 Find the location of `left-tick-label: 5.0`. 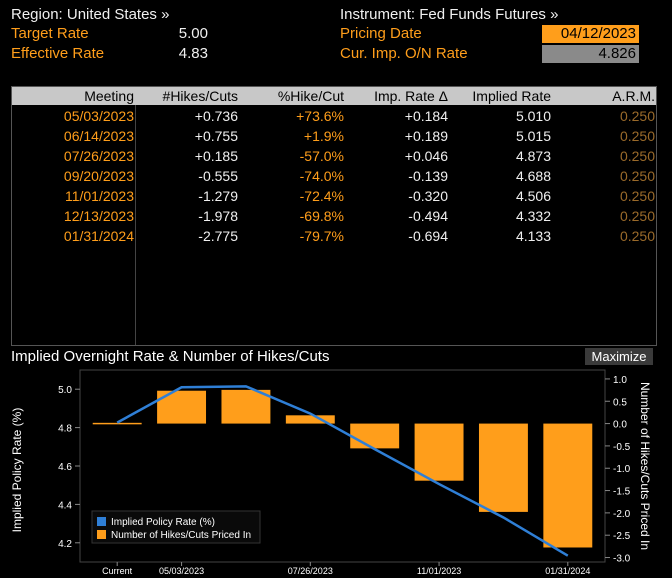

left-tick-label: 5.0 is located at coordinates (65, 390).